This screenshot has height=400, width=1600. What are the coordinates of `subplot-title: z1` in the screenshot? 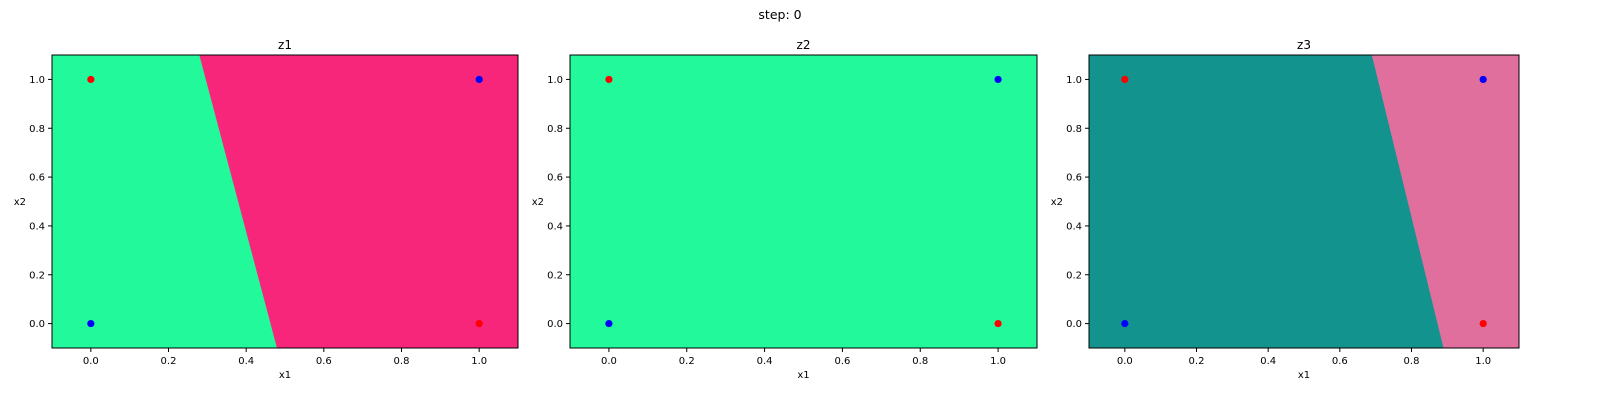 It's located at (285, 45).